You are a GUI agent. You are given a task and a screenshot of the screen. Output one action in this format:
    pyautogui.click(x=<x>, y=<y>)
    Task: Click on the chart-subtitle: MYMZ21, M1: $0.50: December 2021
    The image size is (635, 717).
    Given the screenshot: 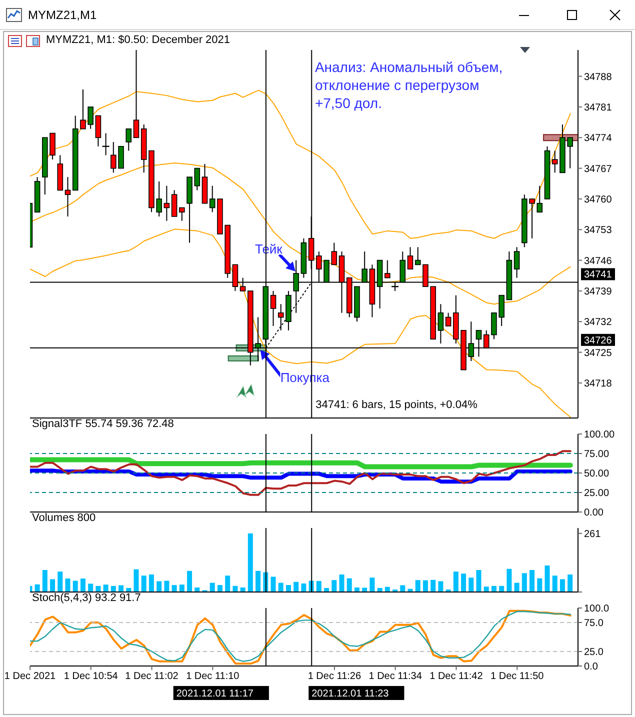 What is the action you would take?
    pyautogui.click(x=138, y=40)
    